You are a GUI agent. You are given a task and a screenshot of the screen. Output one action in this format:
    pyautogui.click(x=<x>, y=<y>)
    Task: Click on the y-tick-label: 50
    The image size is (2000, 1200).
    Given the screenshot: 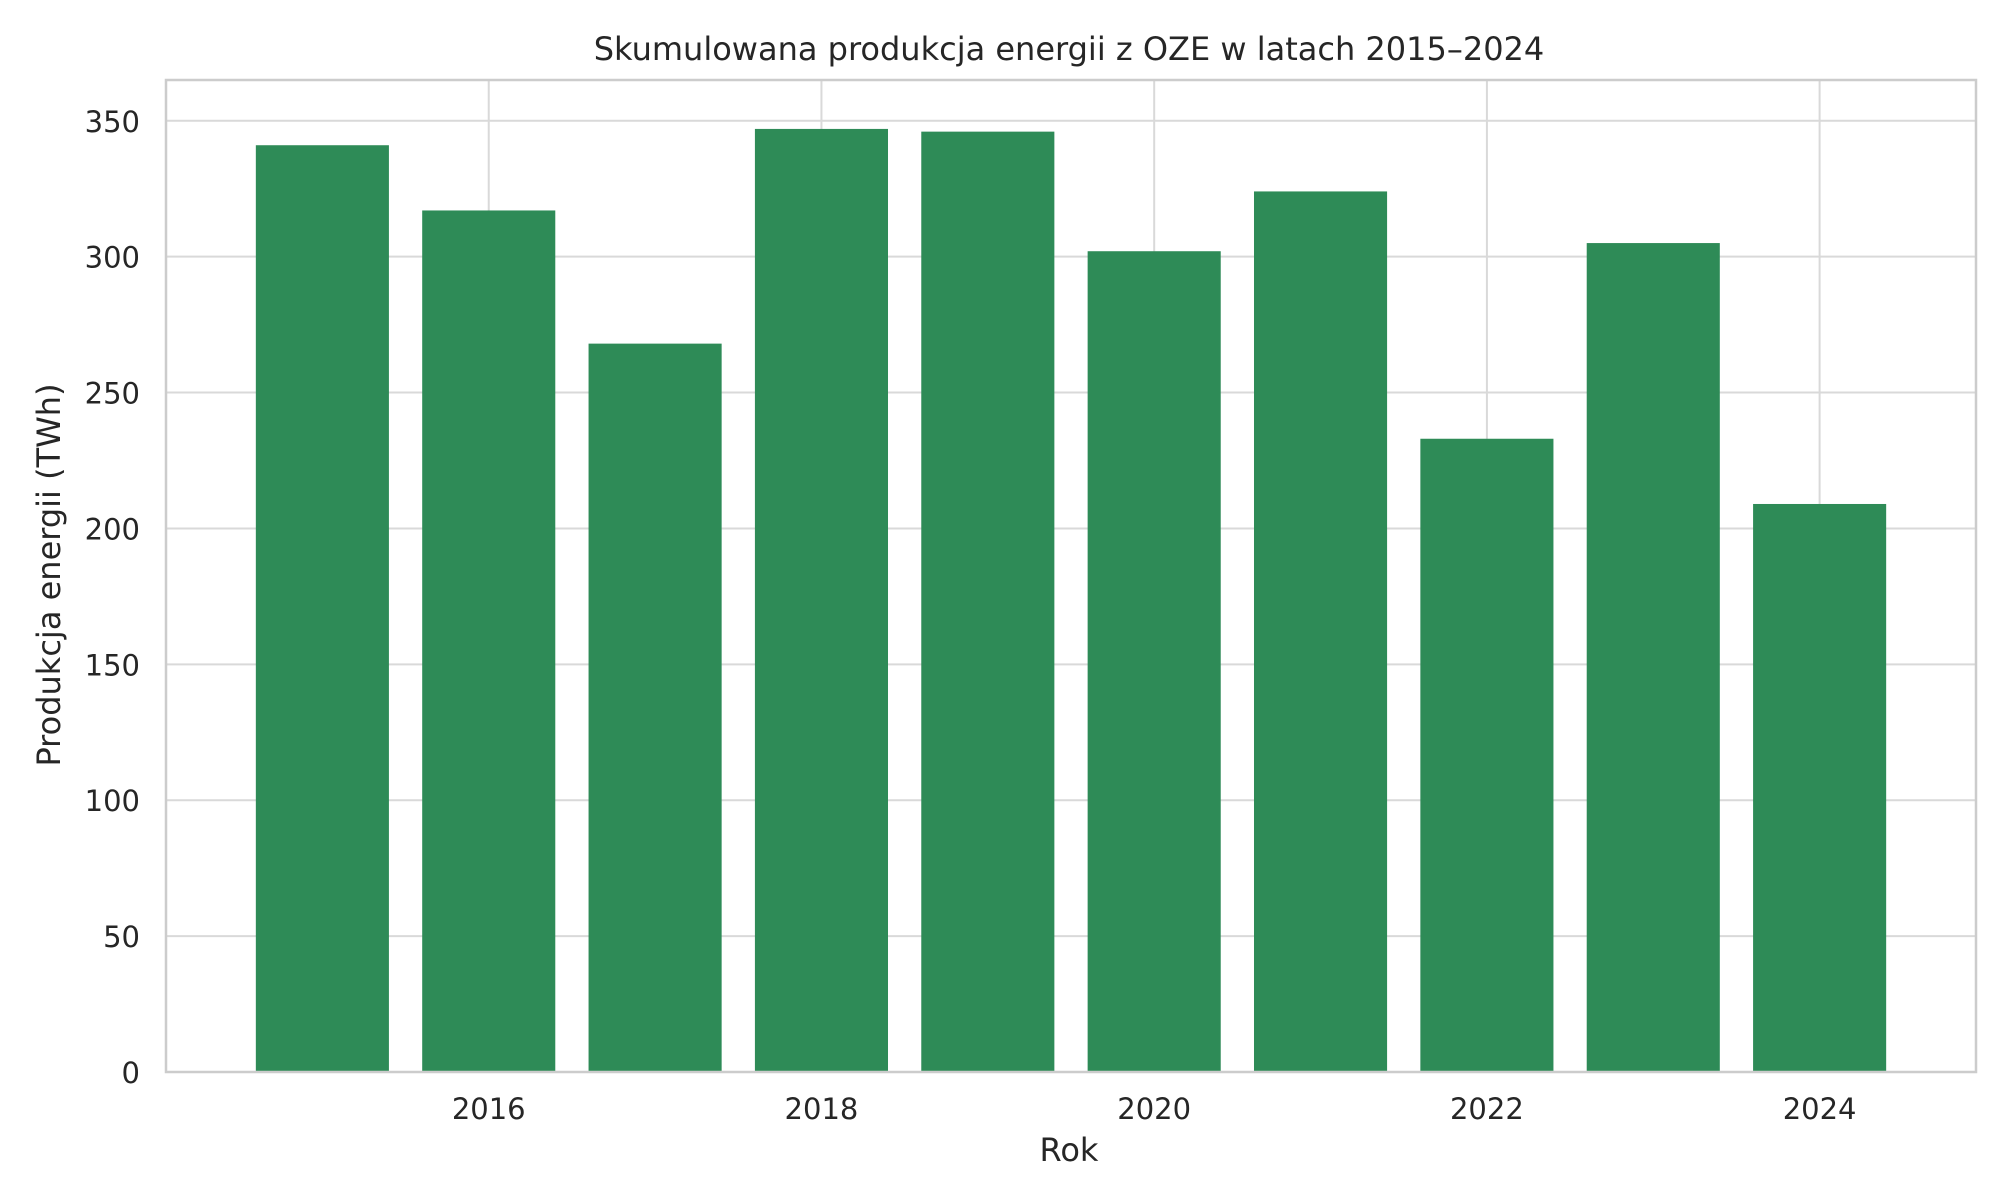 What is the action you would take?
    pyautogui.click(x=121, y=937)
    